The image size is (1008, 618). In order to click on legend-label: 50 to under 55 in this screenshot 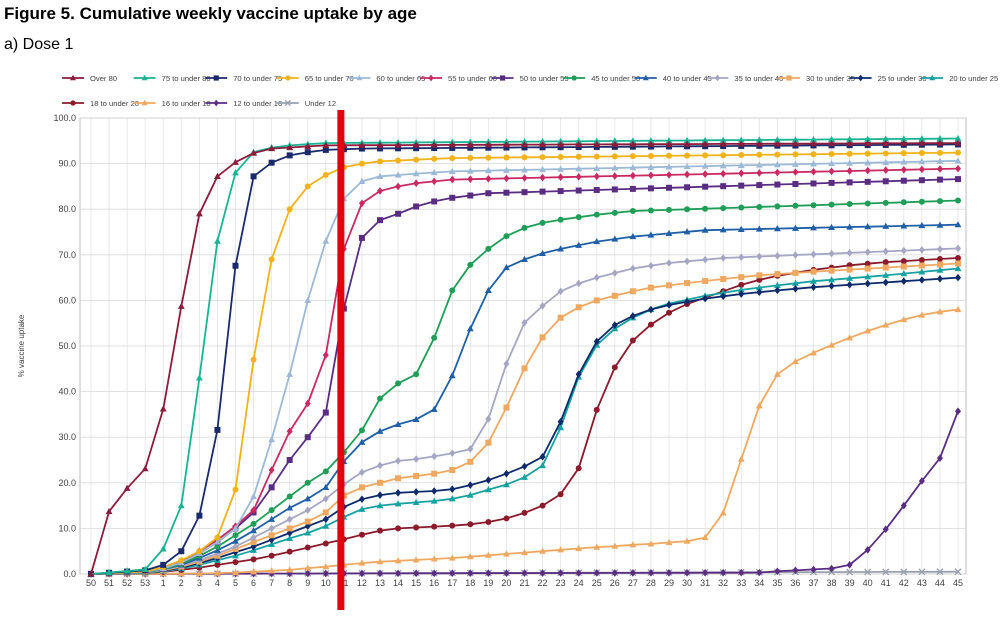, I will do `click(544, 78)`.